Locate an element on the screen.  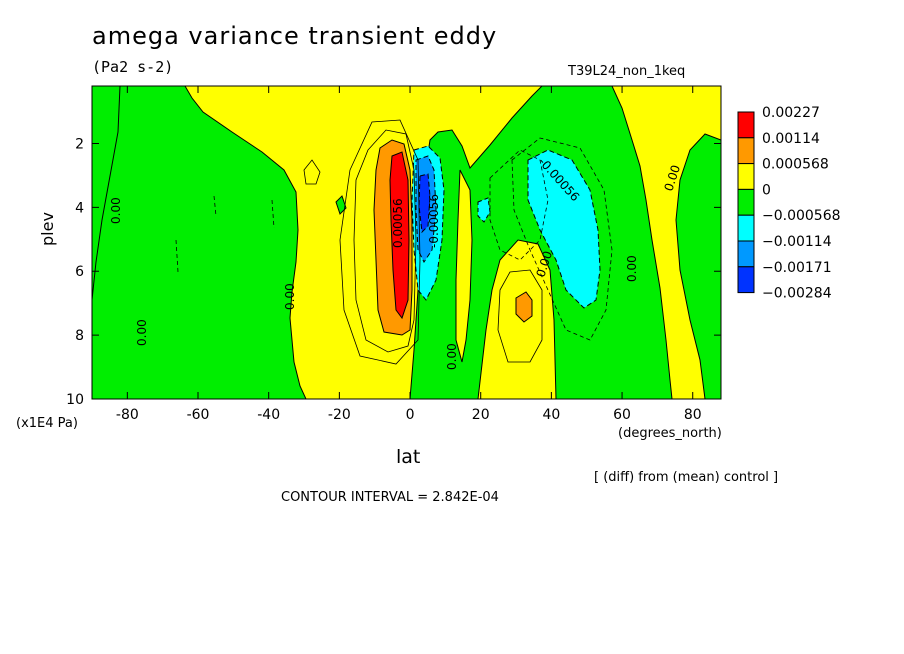
contour-line-negative-north-inner is located at coordinates (519, 205).